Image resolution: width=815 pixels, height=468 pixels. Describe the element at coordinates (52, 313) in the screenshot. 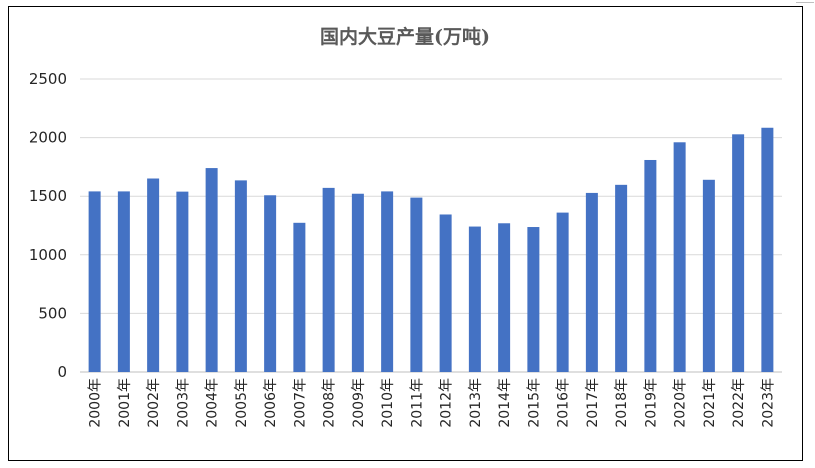

I see `y-tick-label: 500` at that location.